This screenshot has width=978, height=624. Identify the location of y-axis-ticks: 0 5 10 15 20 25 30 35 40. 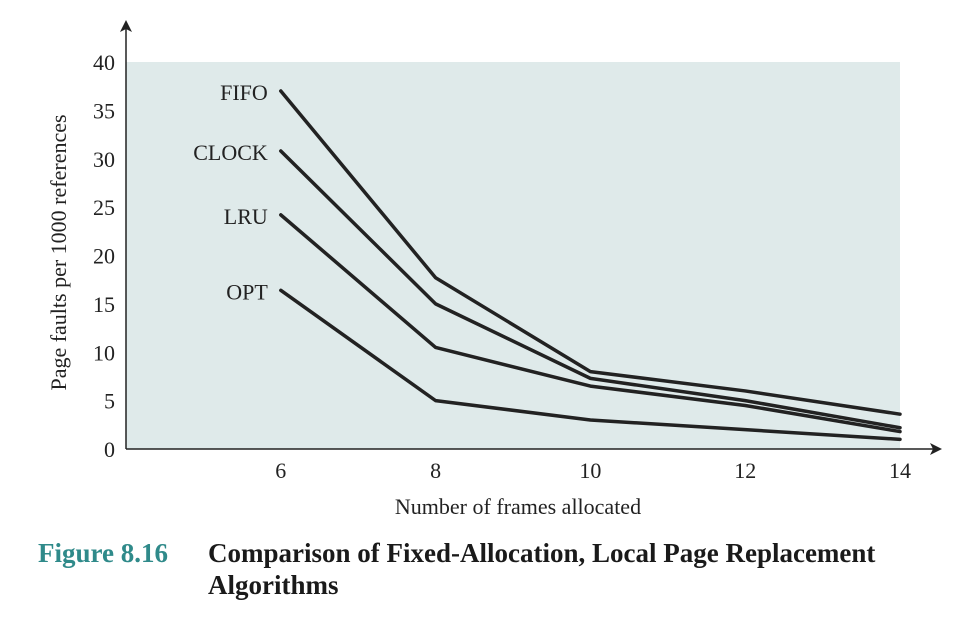
(104, 256).